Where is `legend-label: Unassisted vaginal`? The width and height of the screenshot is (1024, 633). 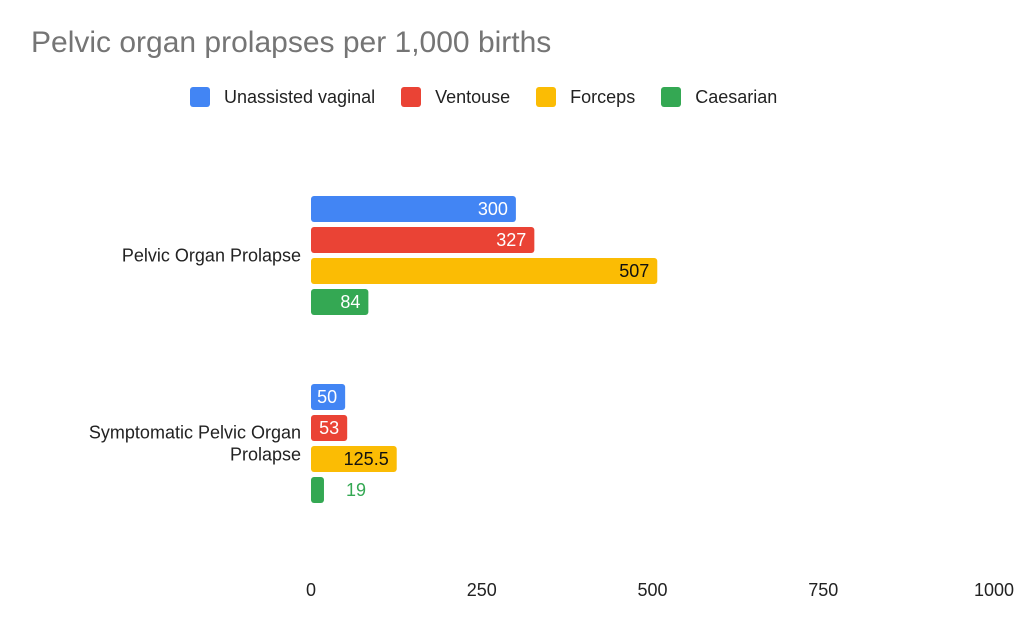
legend-label: Unassisted vaginal is located at coordinates (300, 96).